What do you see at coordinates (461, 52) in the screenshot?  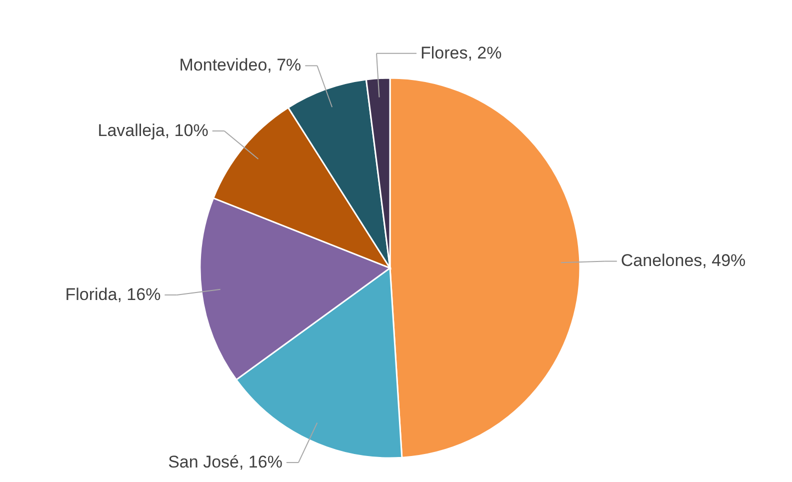 I see `slice-label: Flores, 2%` at bounding box center [461, 52].